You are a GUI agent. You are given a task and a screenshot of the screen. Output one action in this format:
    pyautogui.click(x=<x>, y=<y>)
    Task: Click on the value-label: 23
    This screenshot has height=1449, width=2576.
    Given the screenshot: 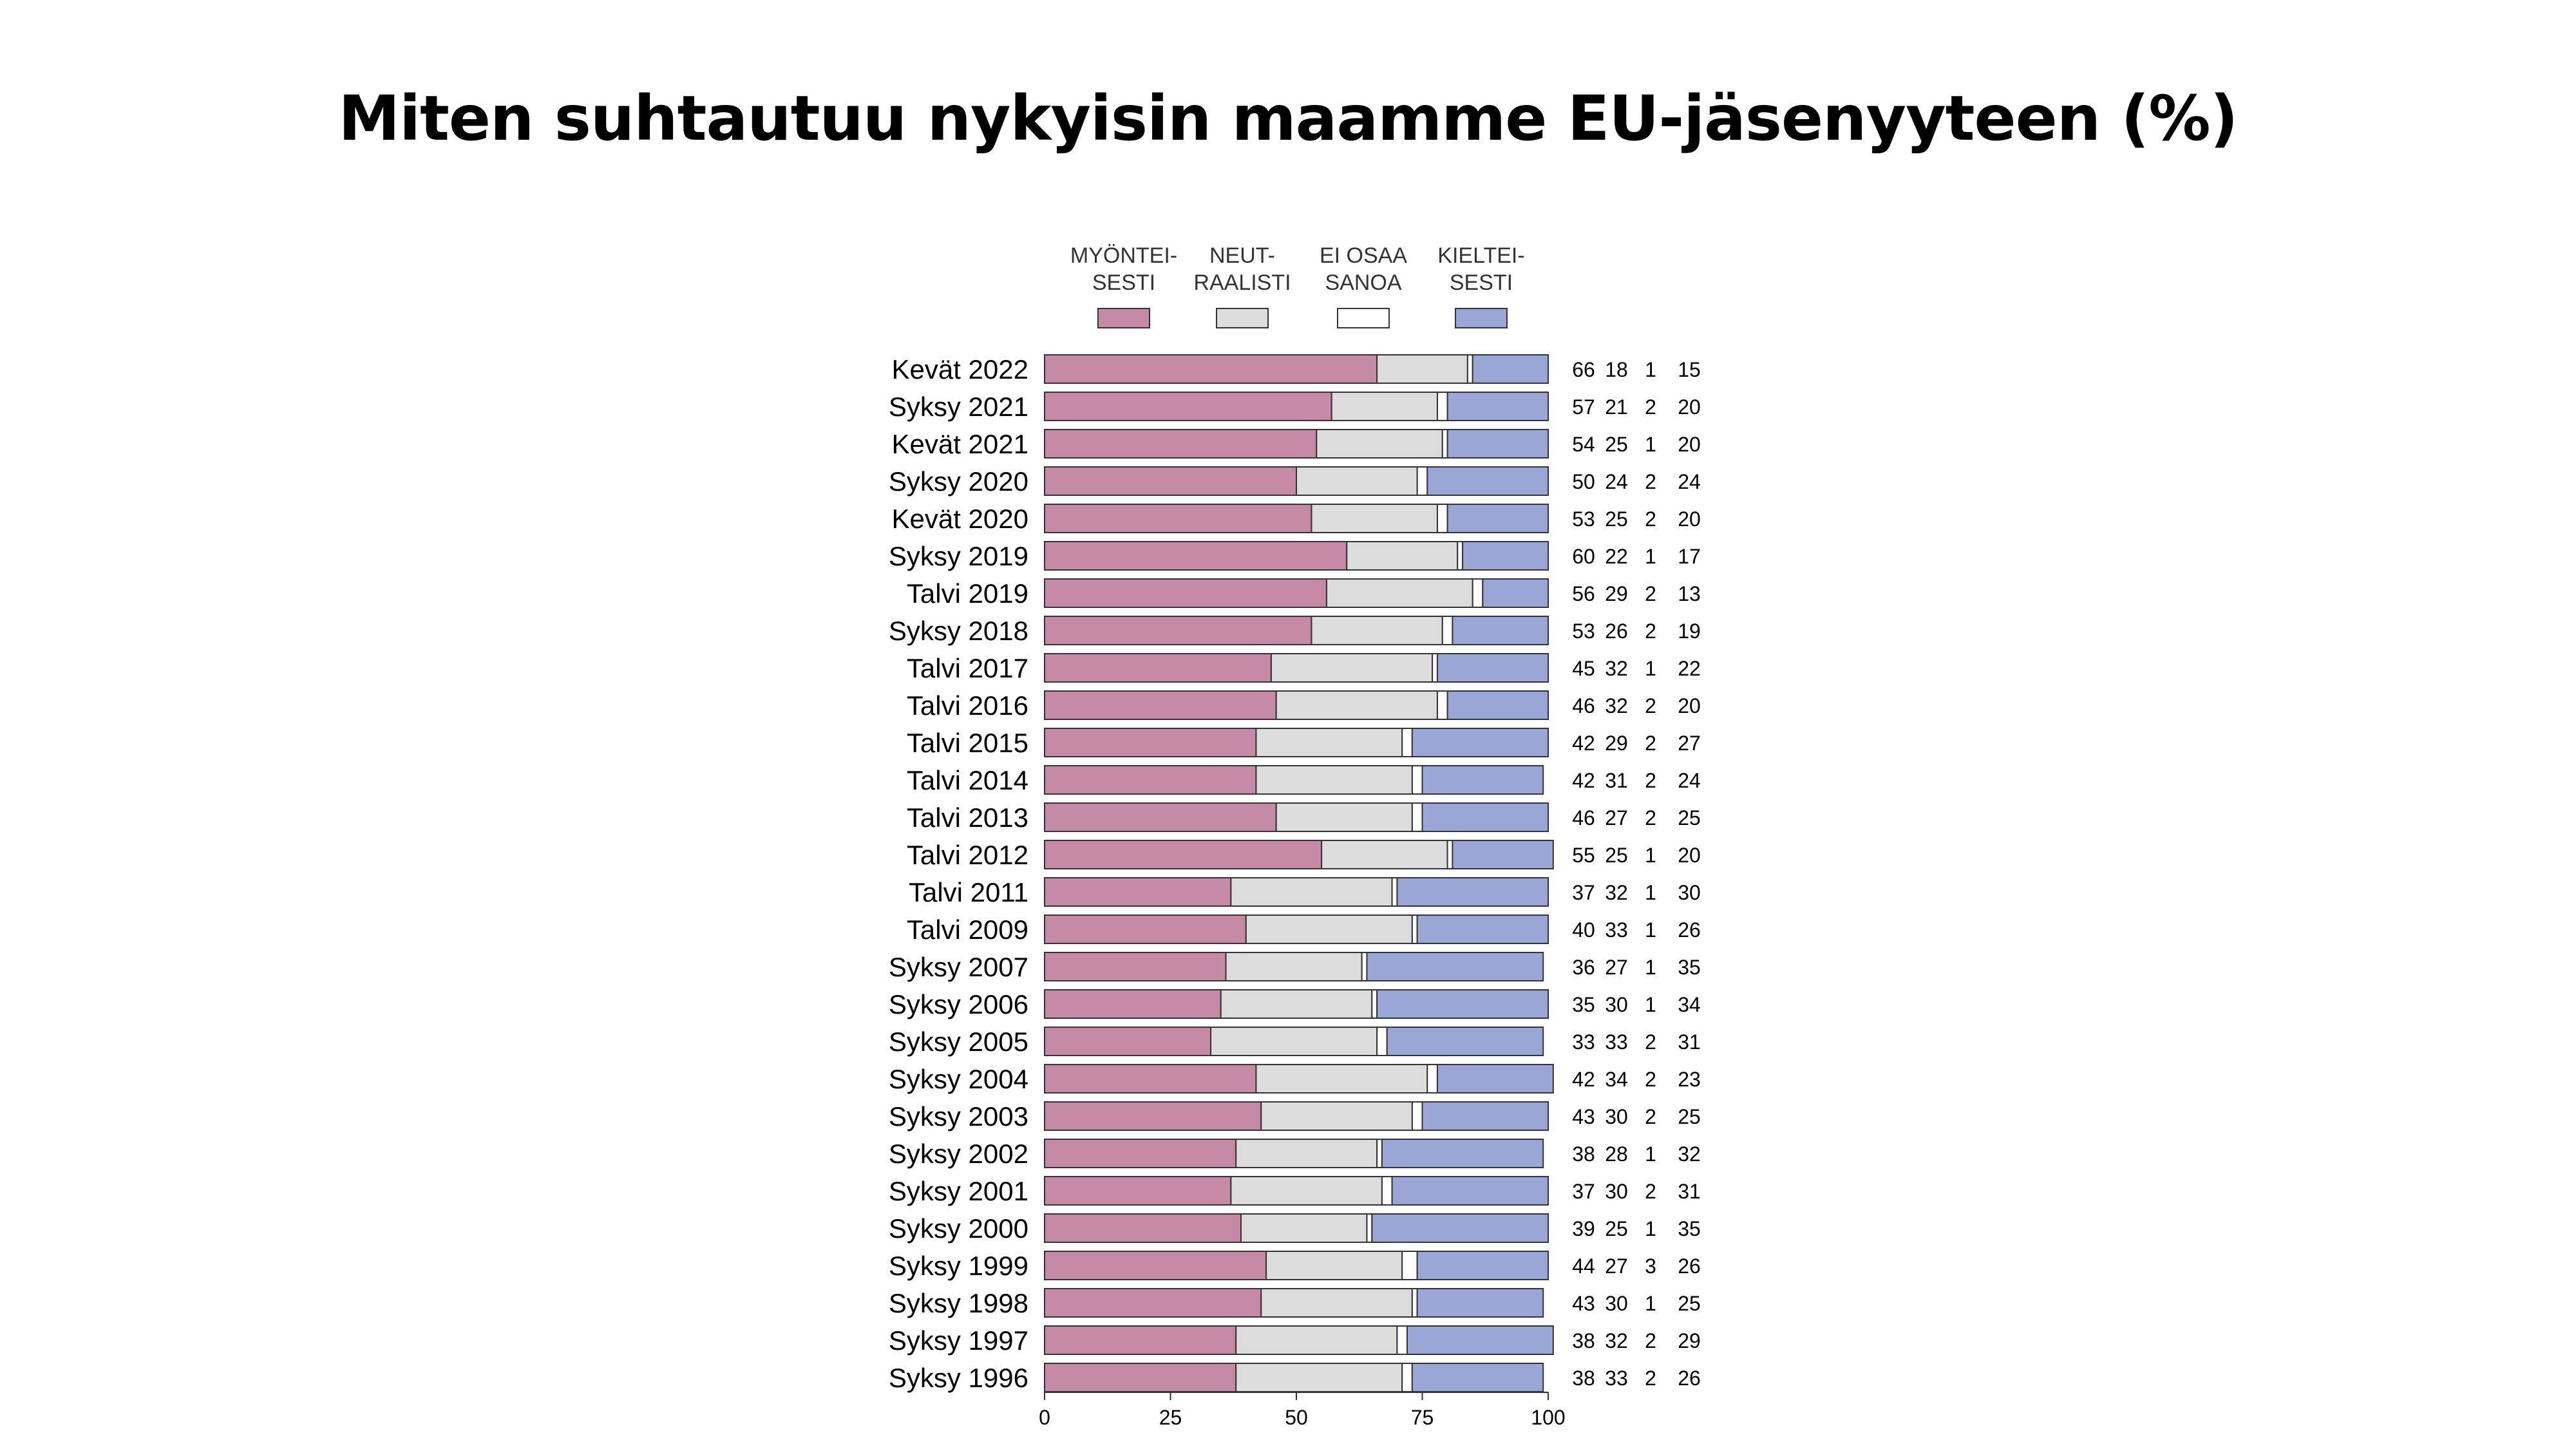 What is the action you would take?
    pyautogui.click(x=1690, y=1079)
    